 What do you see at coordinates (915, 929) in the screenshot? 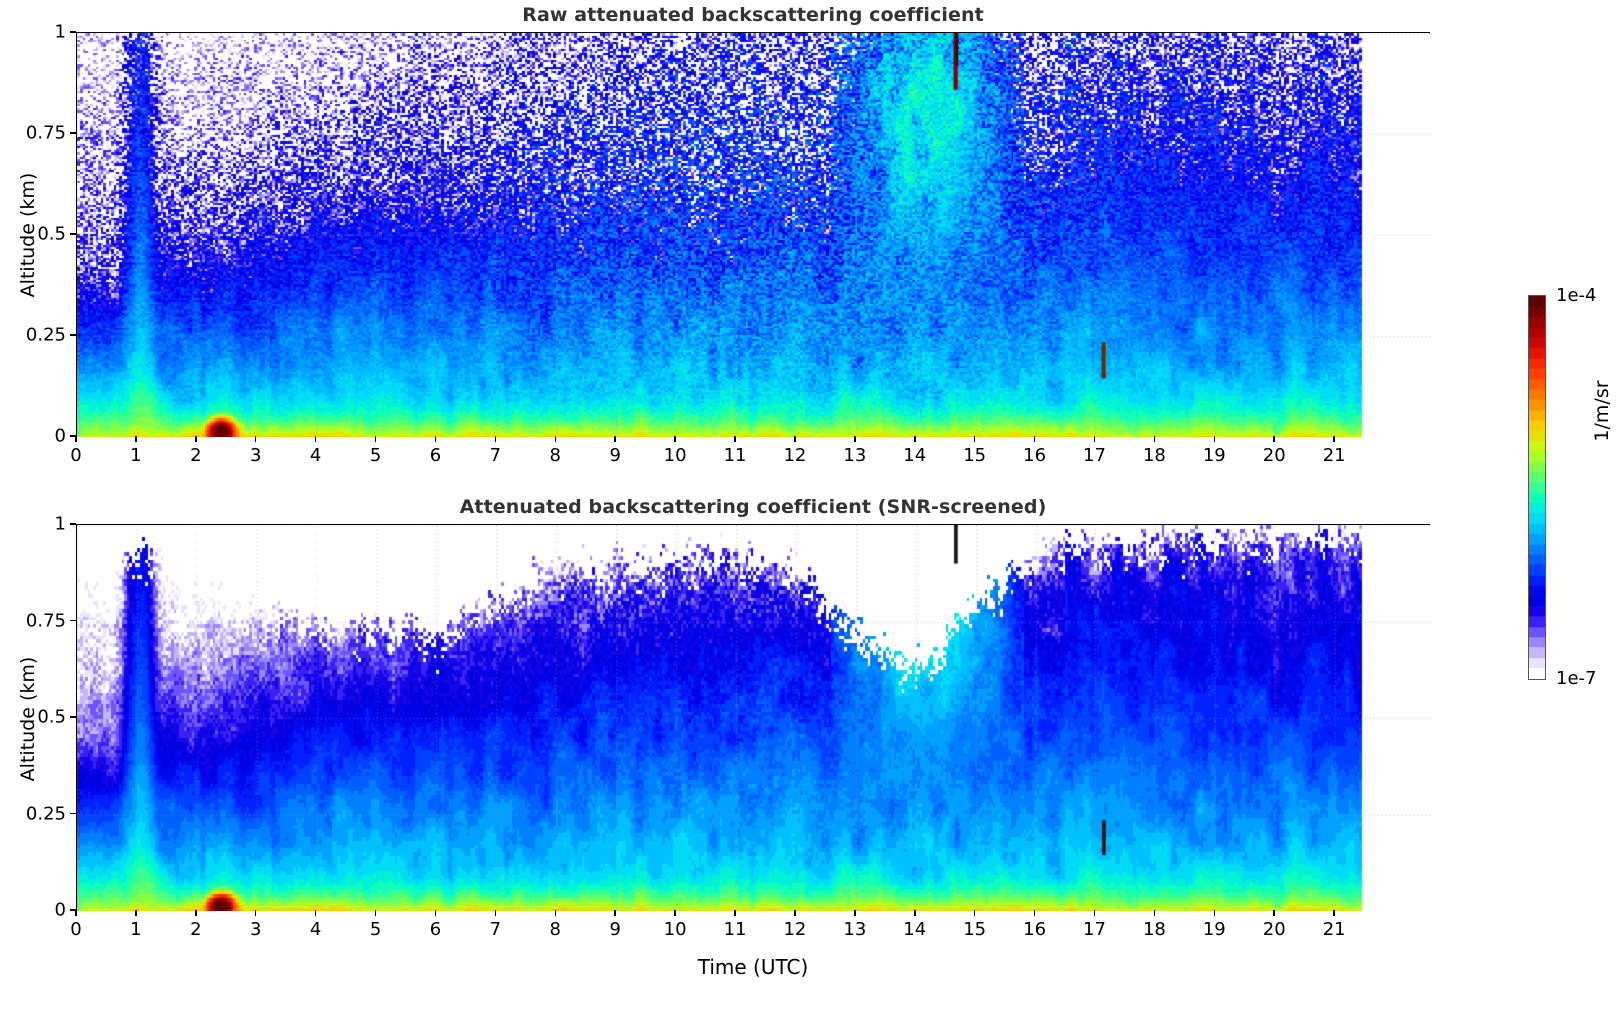
I see `x-tick-label-screened-14: 14` at bounding box center [915, 929].